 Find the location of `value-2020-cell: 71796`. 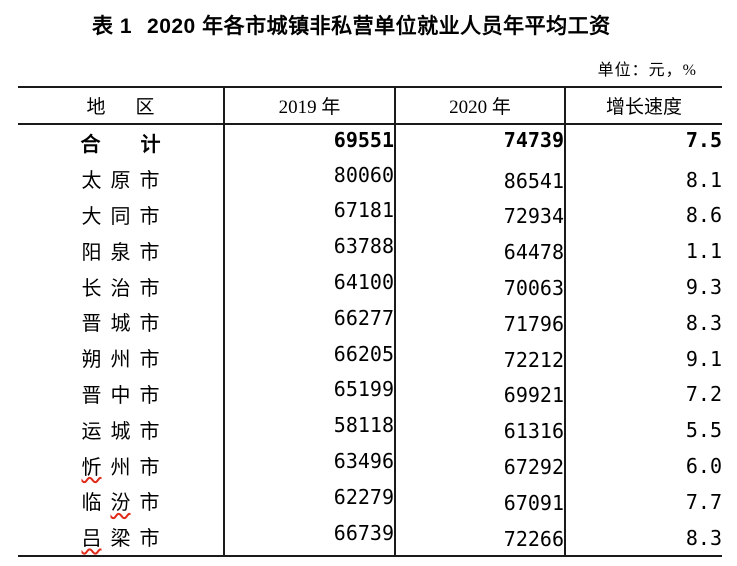

value-2020-cell: 71796 is located at coordinates (480, 321).